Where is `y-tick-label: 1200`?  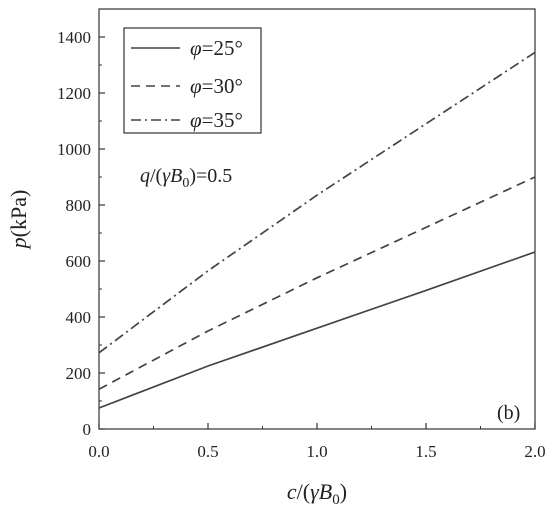
y-tick-label: 1200 is located at coordinates (74, 93).